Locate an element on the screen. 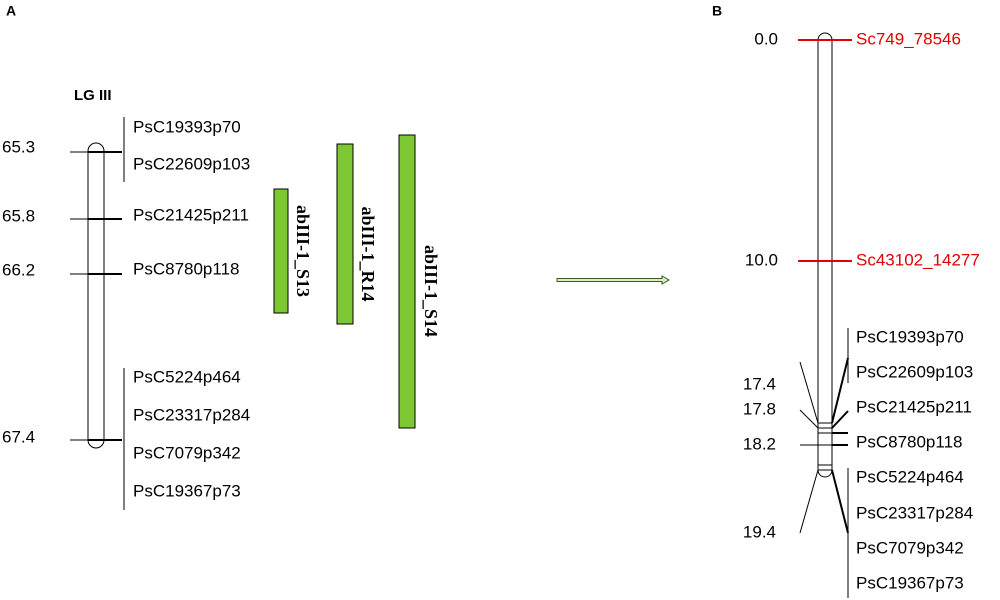 The width and height of the screenshot is (1000, 600). position-label: 10.0 is located at coordinates (761, 259).